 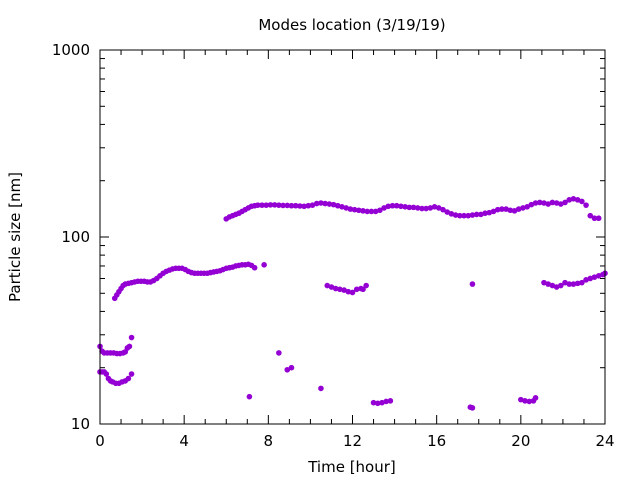 What do you see at coordinates (352, 441) in the screenshot?
I see `x-tick-label: 12` at bounding box center [352, 441].